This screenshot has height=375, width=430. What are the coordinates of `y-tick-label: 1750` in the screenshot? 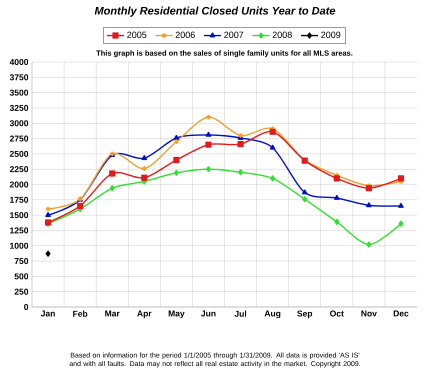 It's located at (19, 199).